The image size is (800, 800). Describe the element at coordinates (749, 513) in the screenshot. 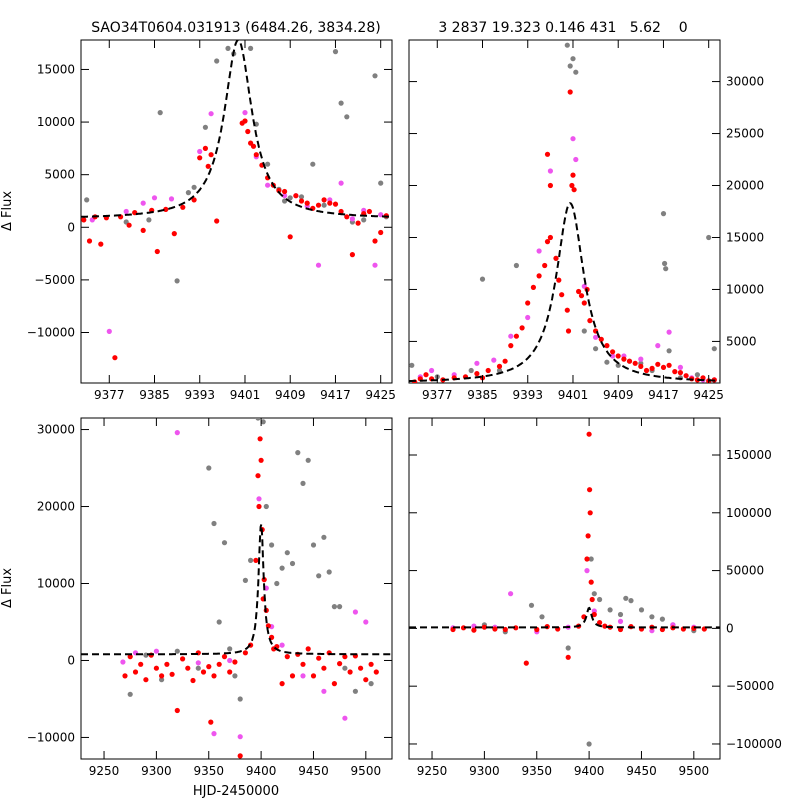

I see `y-tick-label: 100000` at that location.